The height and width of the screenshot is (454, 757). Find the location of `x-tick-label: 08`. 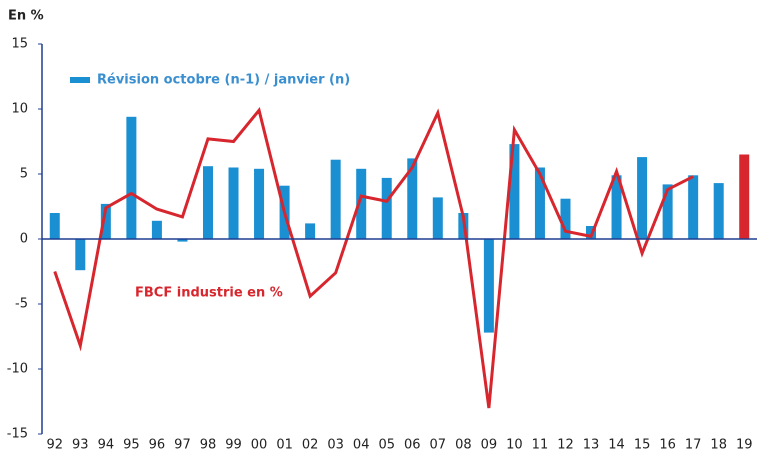

x-tick-label: 08 is located at coordinates (463, 445).